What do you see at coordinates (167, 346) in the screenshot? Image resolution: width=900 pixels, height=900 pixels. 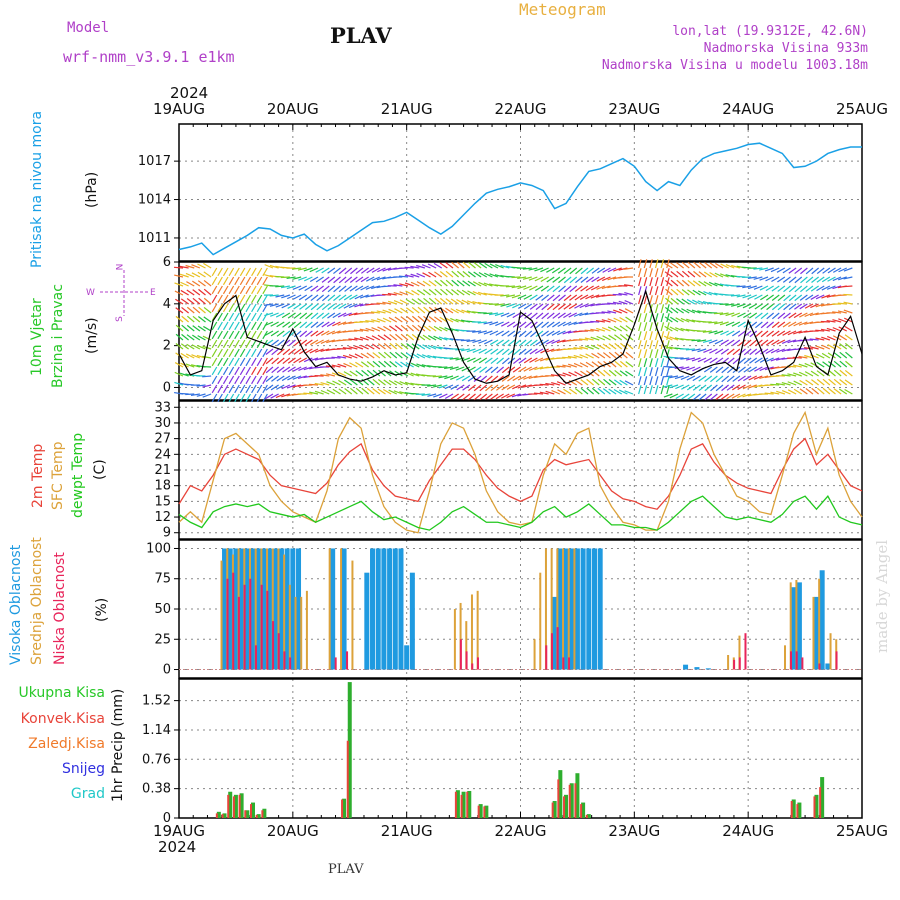 I see `y-tick-label: 2` at bounding box center [167, 346].